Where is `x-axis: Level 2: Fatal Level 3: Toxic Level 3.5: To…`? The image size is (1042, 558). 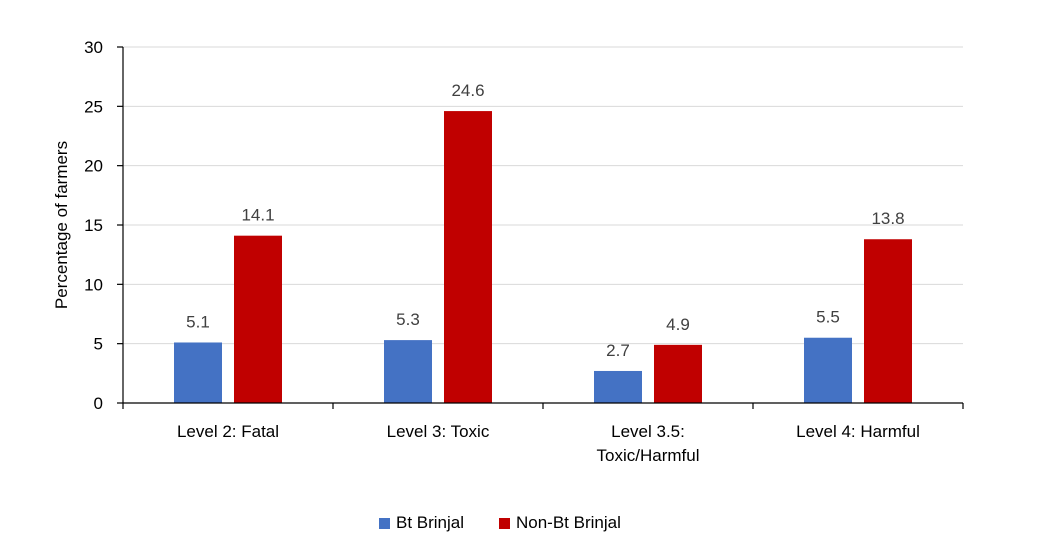 x-axis: Level 2: Fatal Level 3: Toxic Level 3.5: To… is located at coordinates (543, 433).